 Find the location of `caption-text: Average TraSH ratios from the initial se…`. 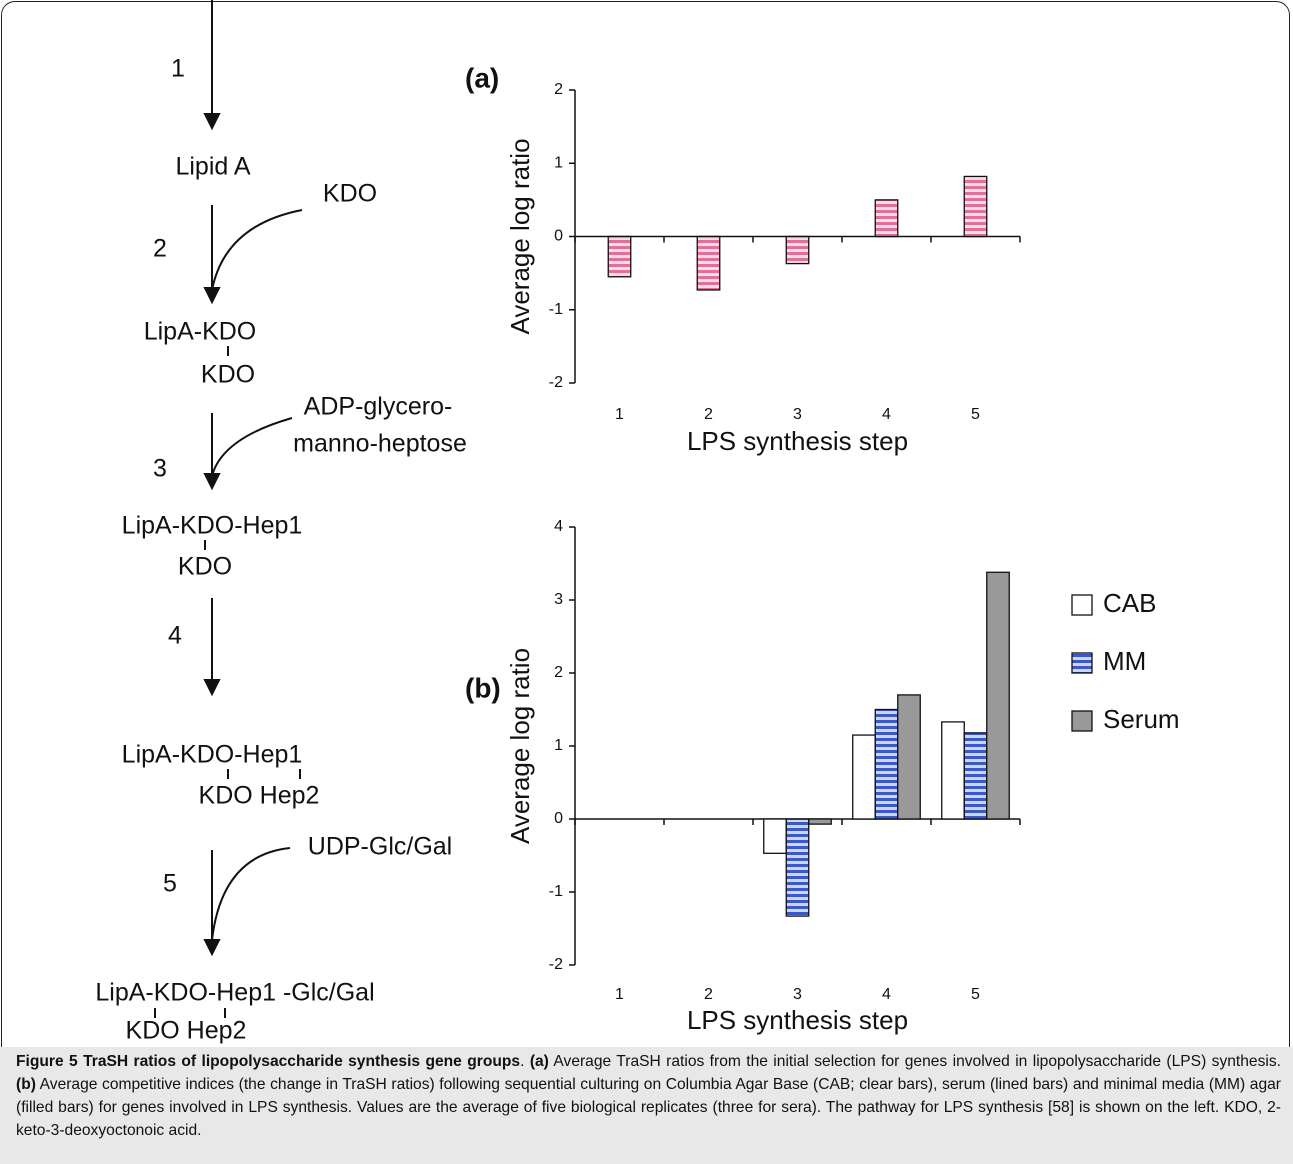

caption-text: Average TraSH ratios from the initial se… is located at coordinates (917, 1061).